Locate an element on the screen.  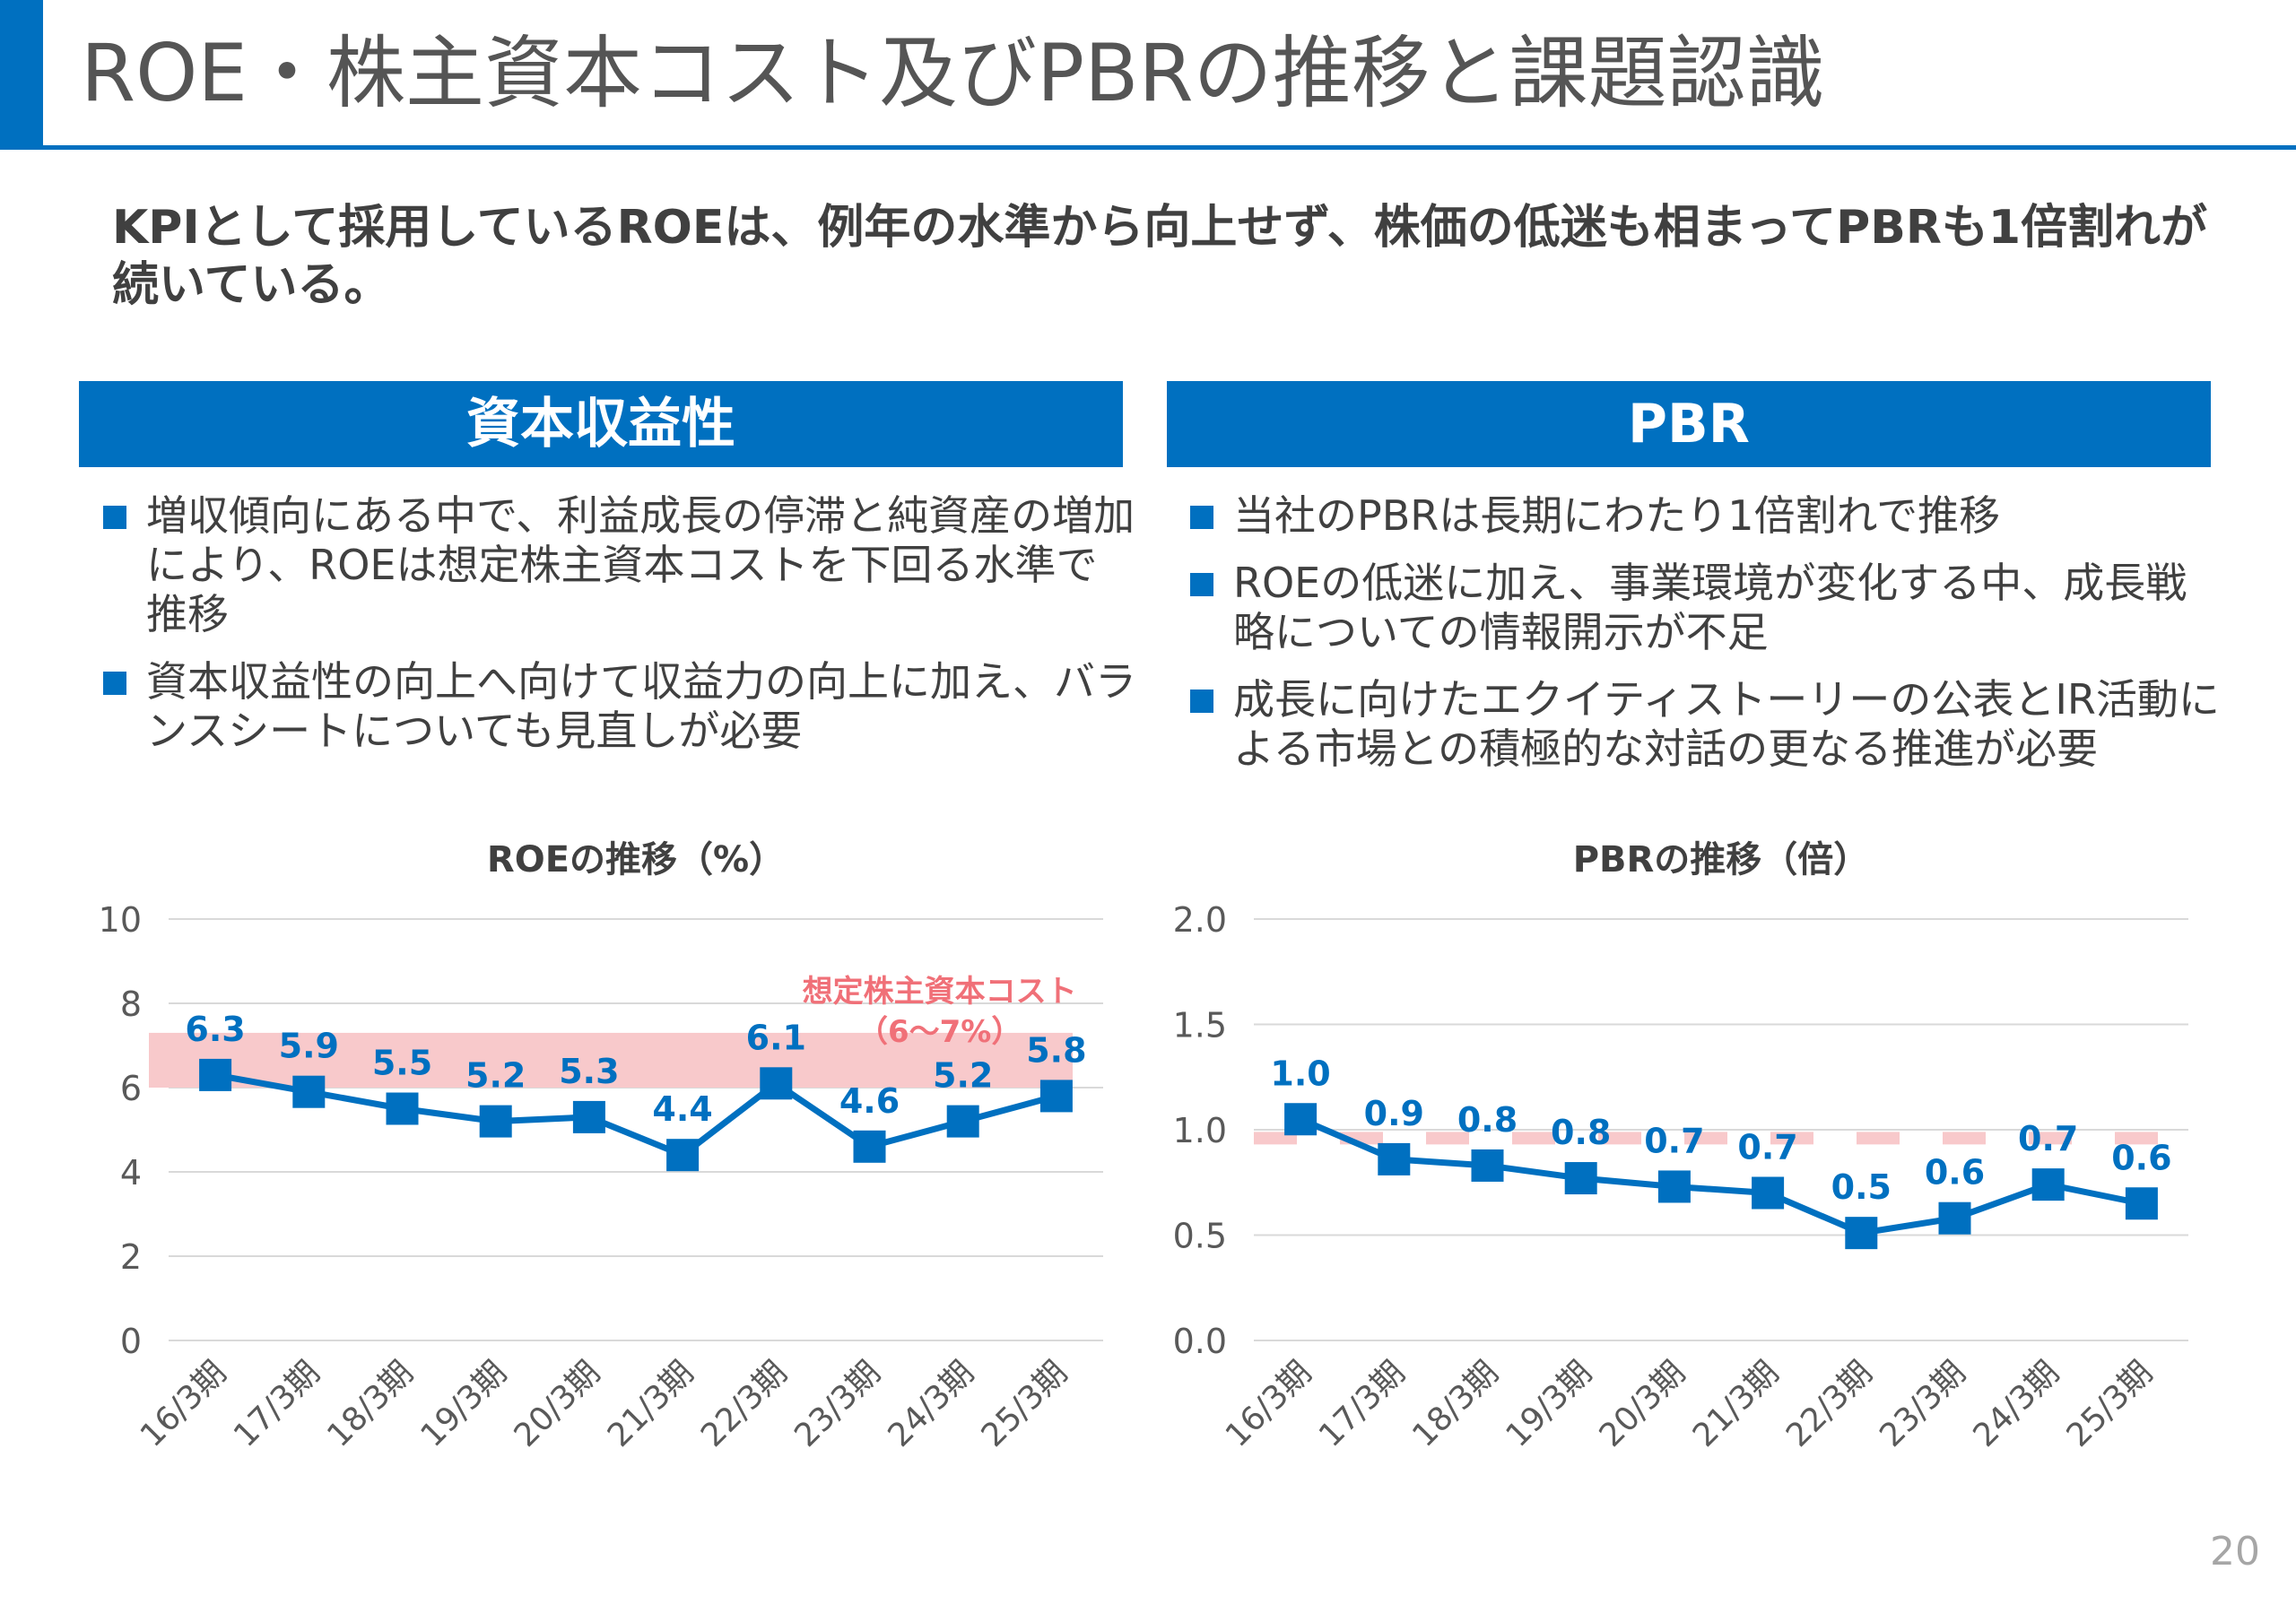
bullet-text: ROEの低迷に加え、事業環境が変化する中、成長戦略についての情報開示が不足 is located at coordinates (1710, 607).